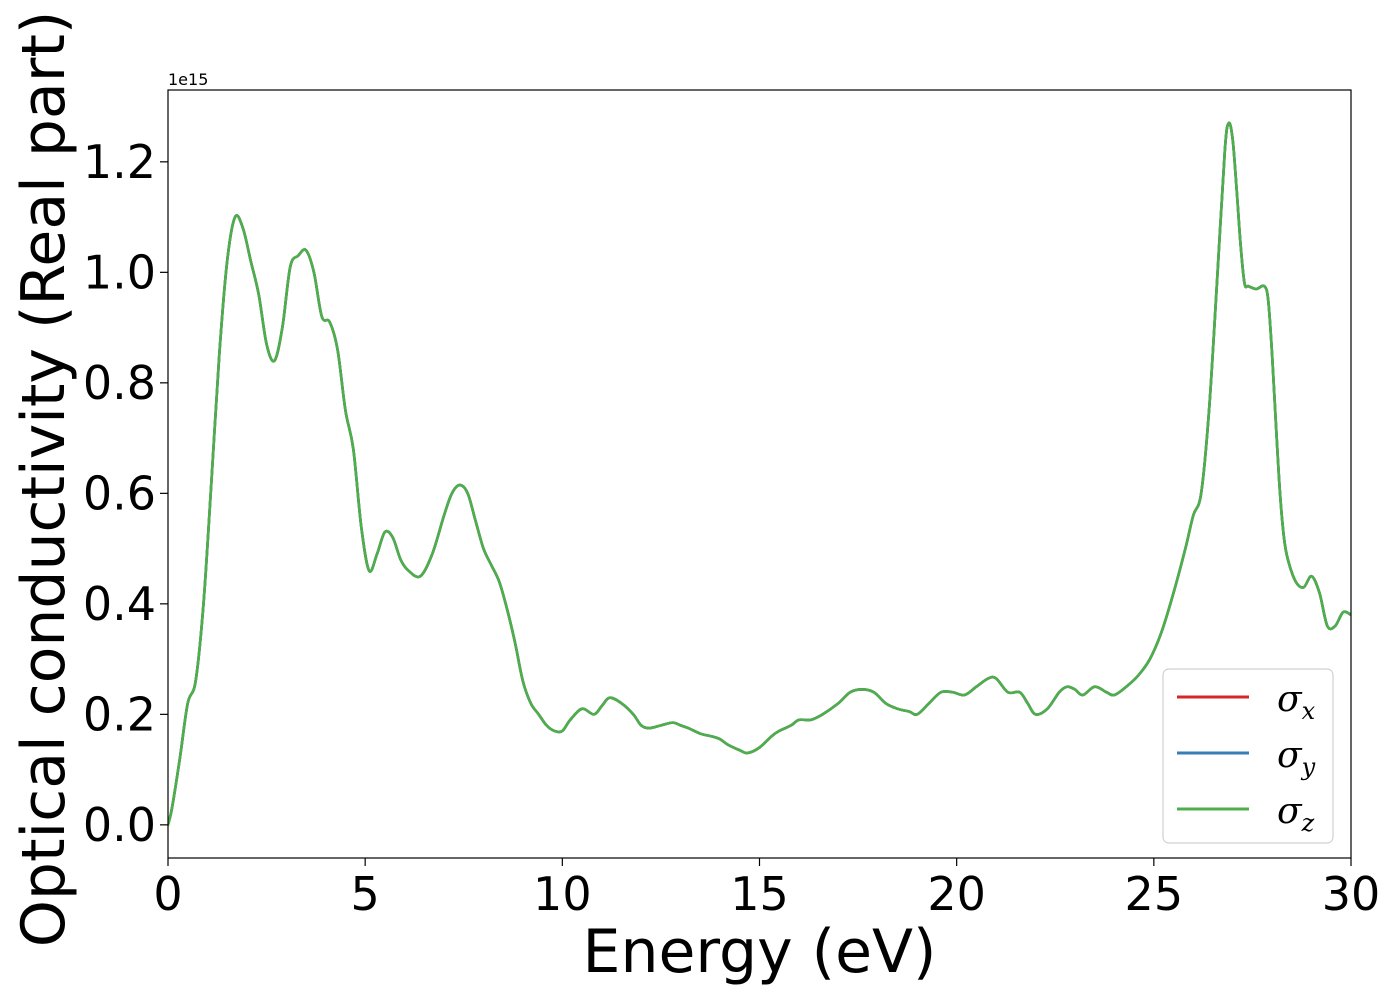 The height and width of the screenshot is (1000, 1400). Describe the element at coordinates (44, 479) in the screenshot. I see `y-axis-label: Optical conductivity (Real part)` at that location.